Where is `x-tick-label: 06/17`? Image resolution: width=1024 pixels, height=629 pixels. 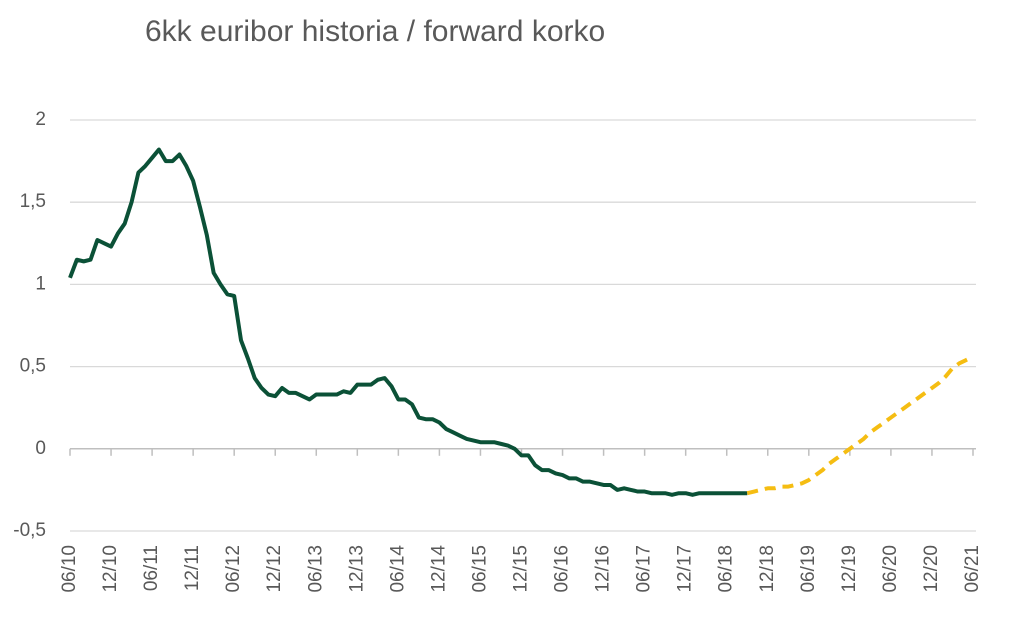 x-tick-label: 06/17 is located at coordinates (644, 569).